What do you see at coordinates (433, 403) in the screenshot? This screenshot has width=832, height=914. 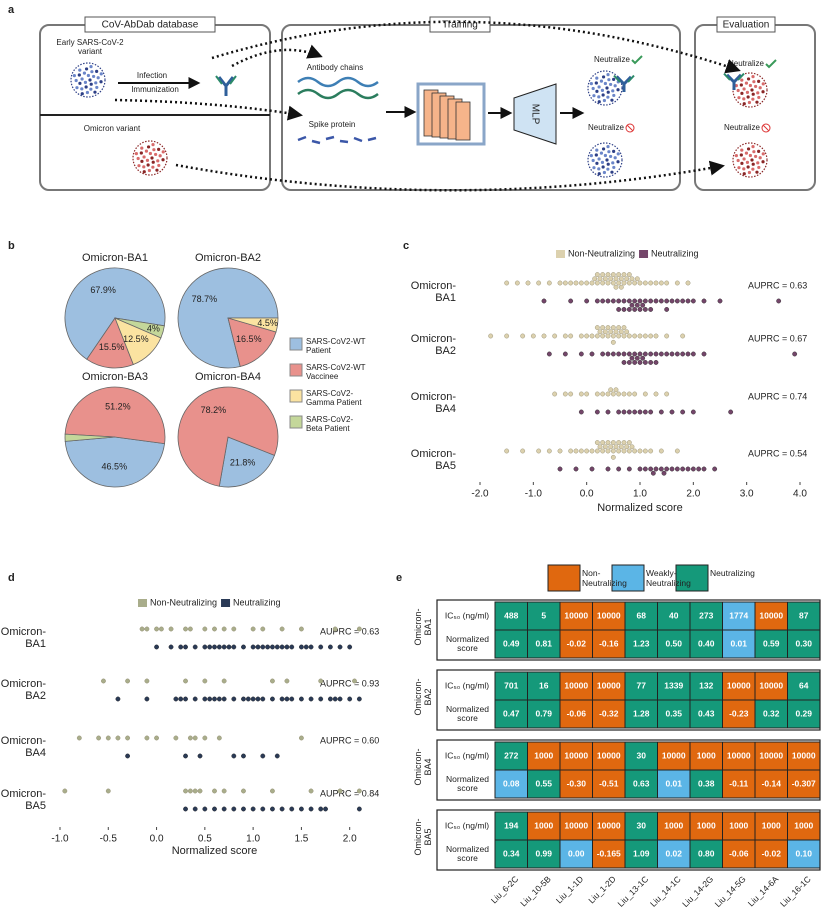 I see `row-label: Omicron-BA4` at bounding box center [433, 403].